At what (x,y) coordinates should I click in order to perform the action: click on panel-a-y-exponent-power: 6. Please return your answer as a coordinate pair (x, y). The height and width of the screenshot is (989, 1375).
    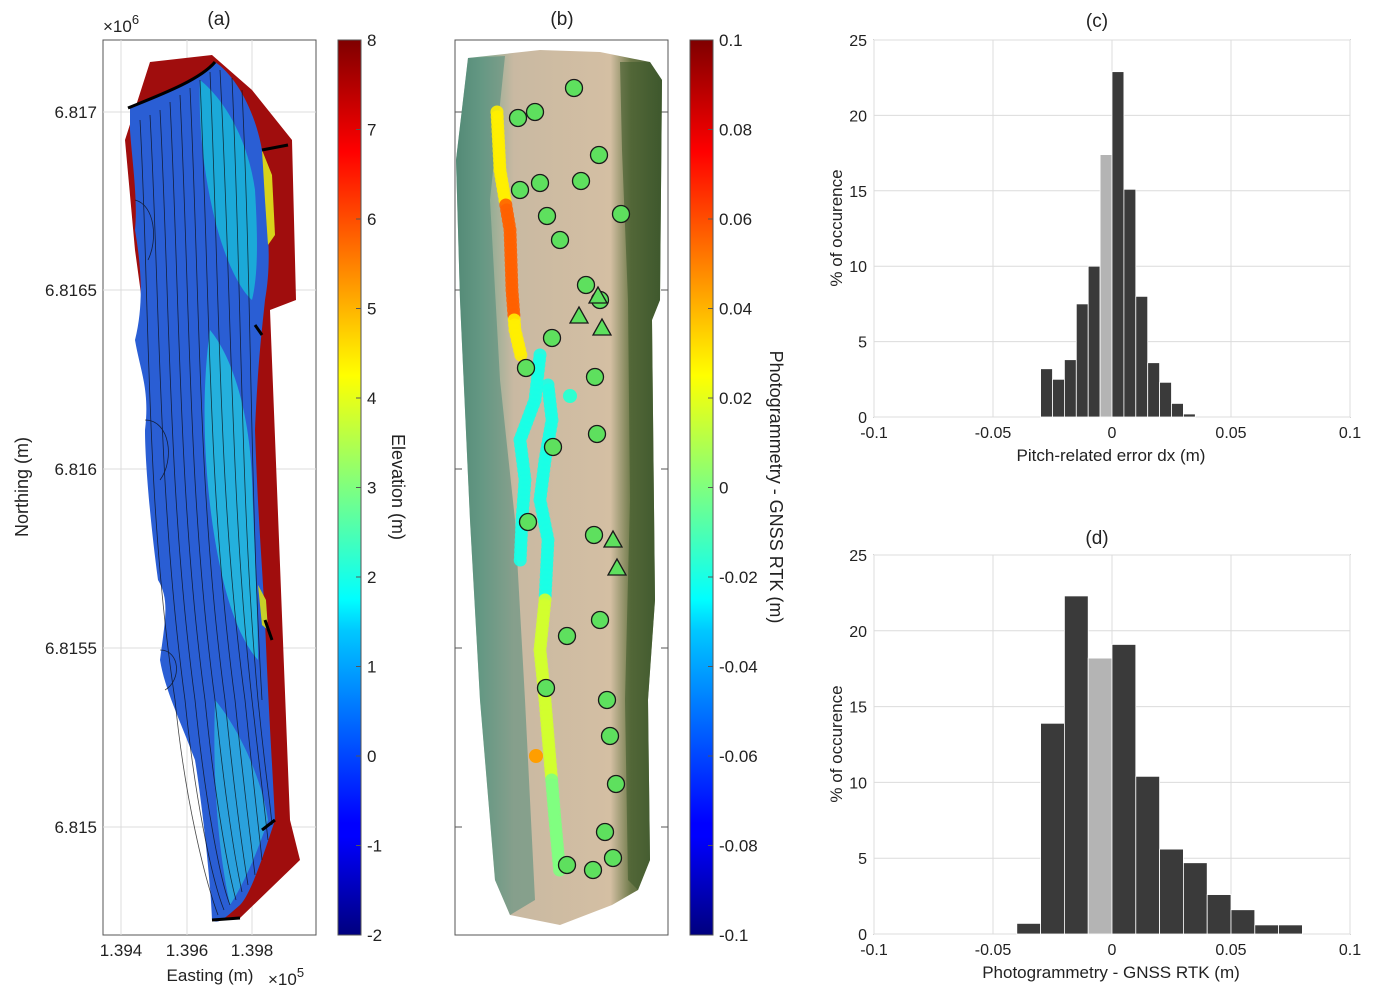
    Looking at the image, I should click on (135, 19).